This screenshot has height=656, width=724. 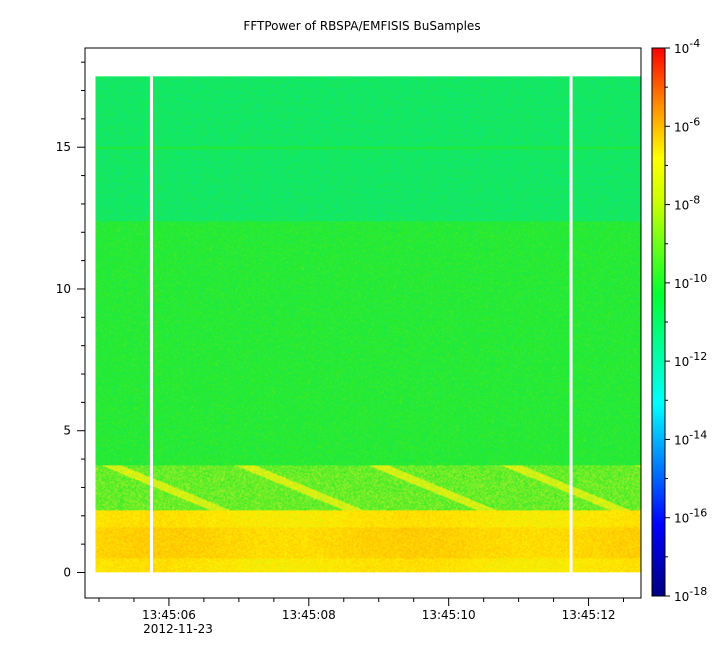 What do you see at coordinates (690, 437) in the screenshot?
I see `colorbar-tick-label: 10⁻¹⁴` at bounding box center [690, 437].